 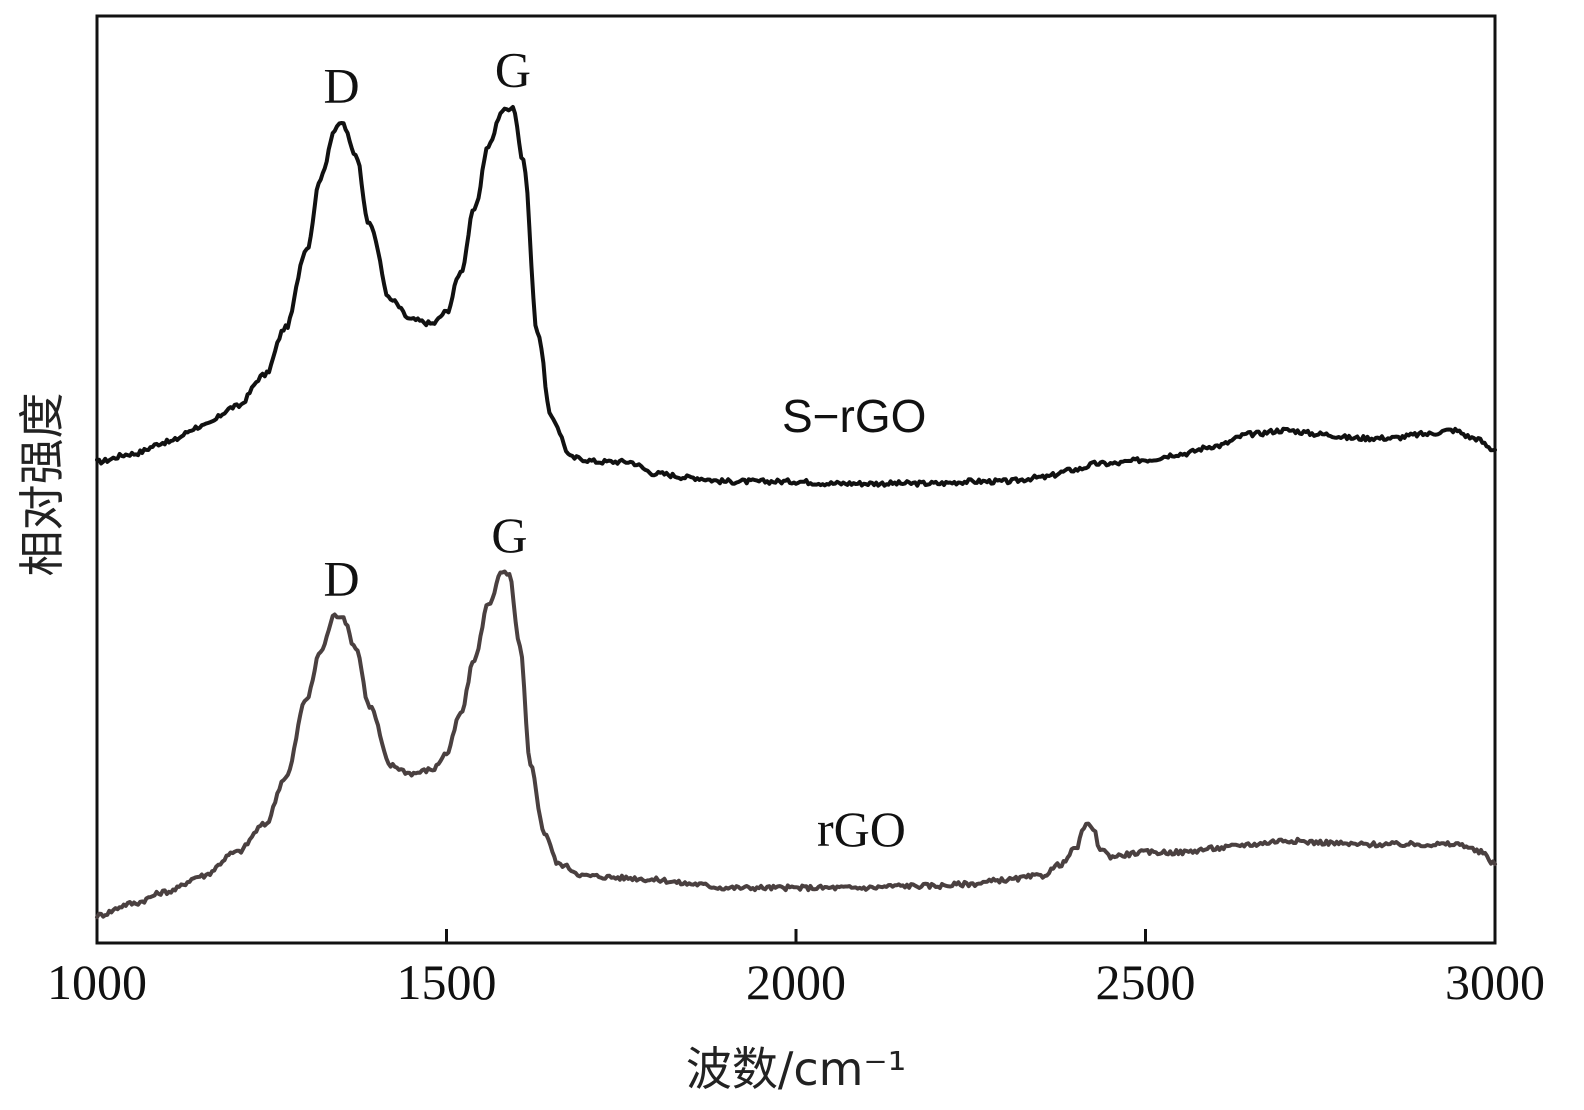 What do you see at coordinates (342, 579) in the screenshot?
I see `peak-label-d-rgo: D` at bounding box center [342, 579].